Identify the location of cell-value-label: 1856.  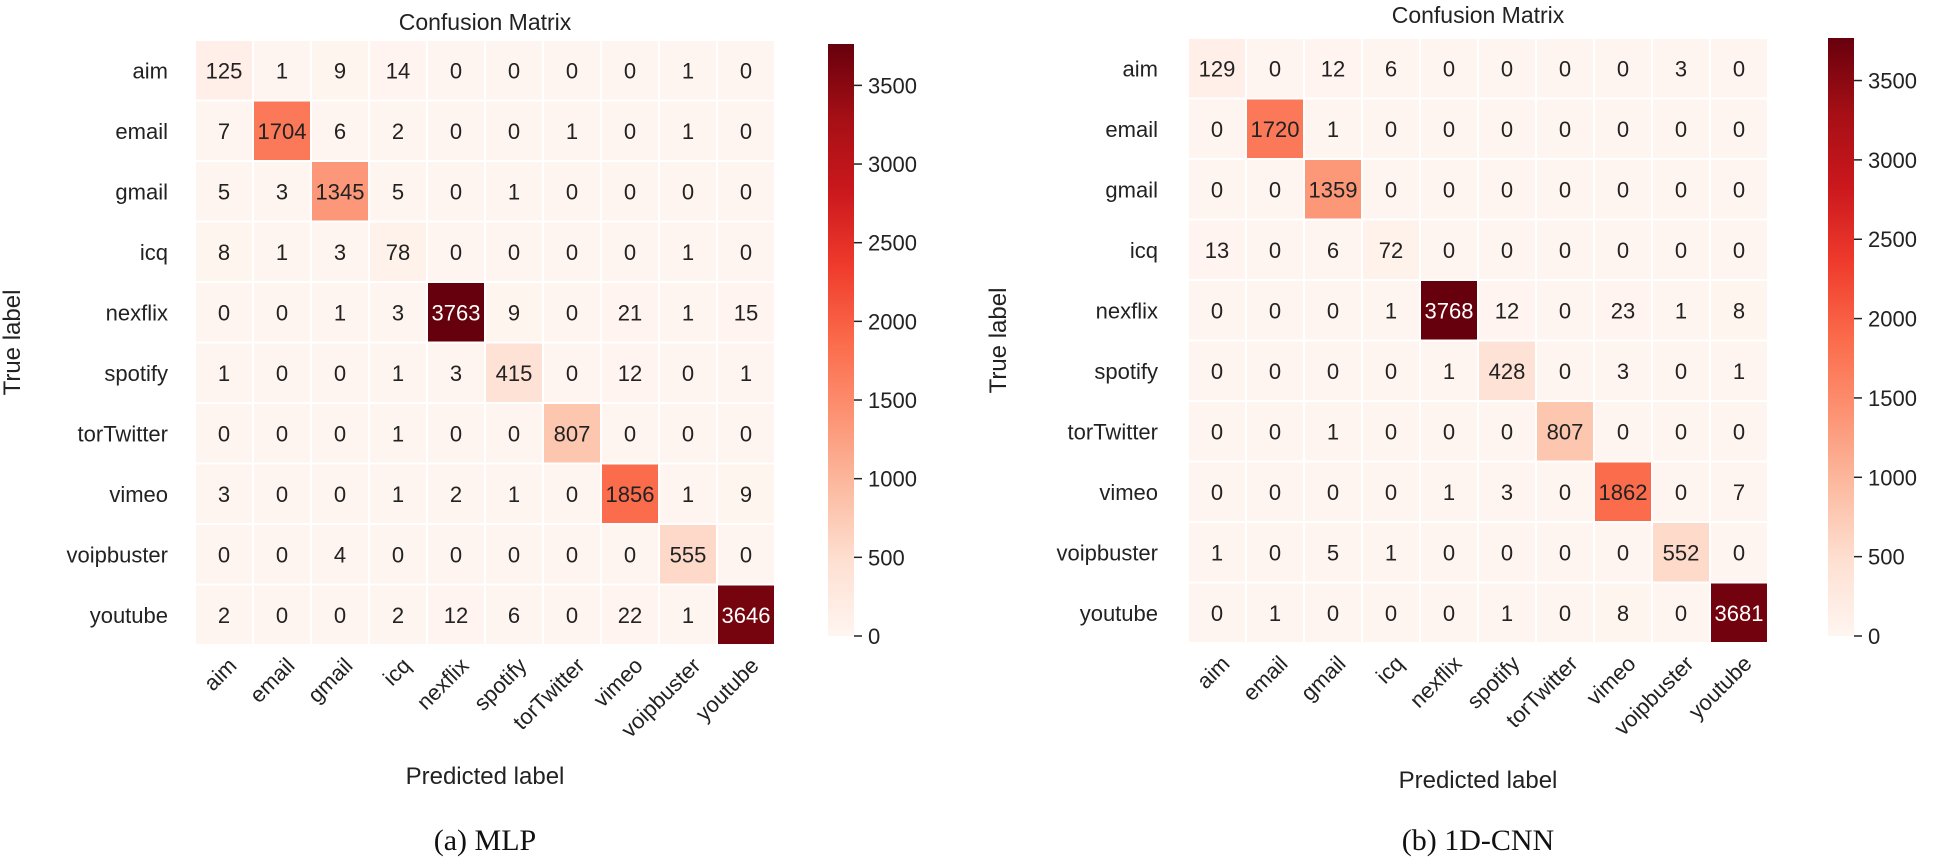
(630, 494).